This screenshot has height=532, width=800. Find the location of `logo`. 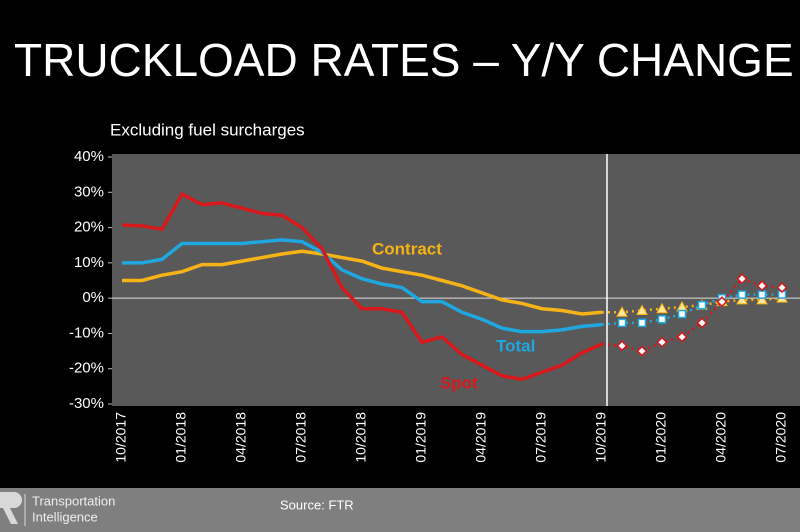

logo is located at coordinates (11, 508).